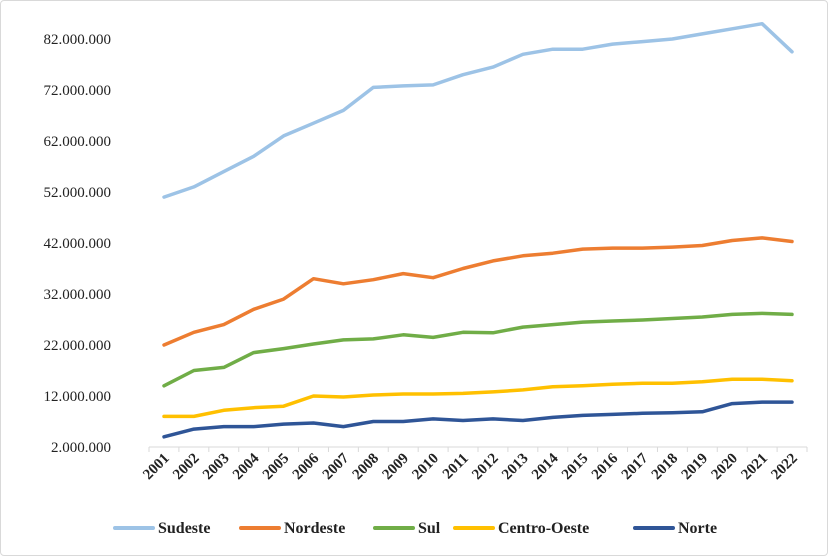  What do you see at coordinates (635, 466) in the screenshot?
I see `x-tick-label: 2017` at bounding box center [635, 466].